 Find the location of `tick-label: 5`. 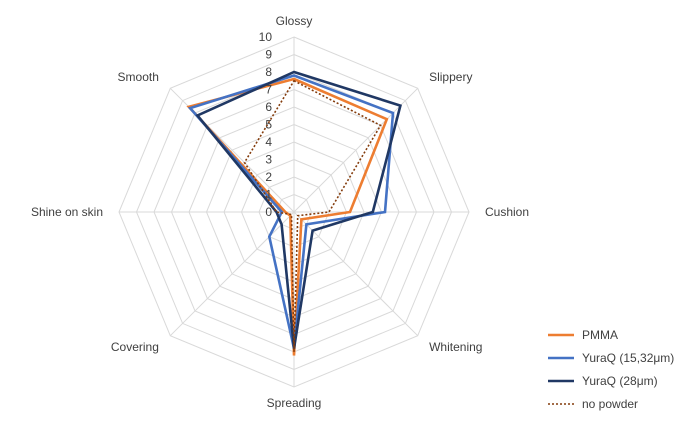

tick-label: 5 is located at coordinates (268, 125).